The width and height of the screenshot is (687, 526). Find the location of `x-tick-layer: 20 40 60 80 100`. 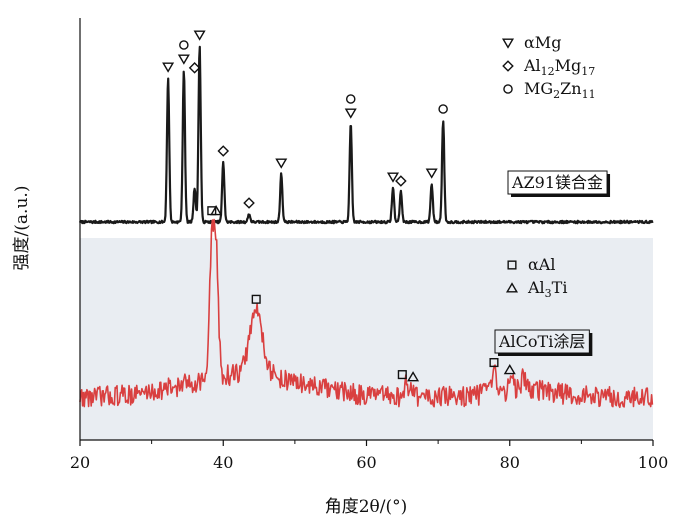

x-tick-layer: 20 40 60 80 100 is located at coordinates (369, 456).